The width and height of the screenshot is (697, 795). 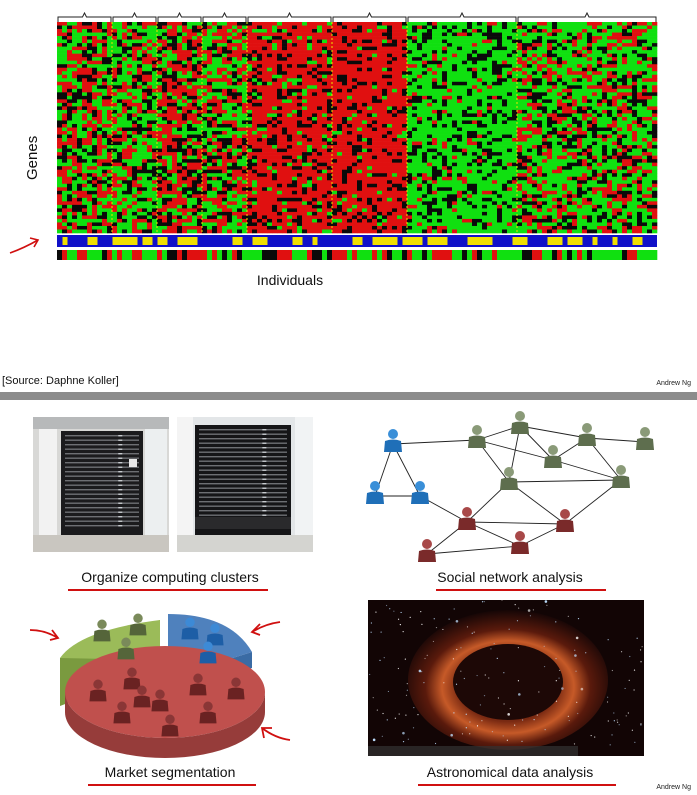 I want to click on caption-market-segmentation: Market segmentation, so click(x=170, y=772).